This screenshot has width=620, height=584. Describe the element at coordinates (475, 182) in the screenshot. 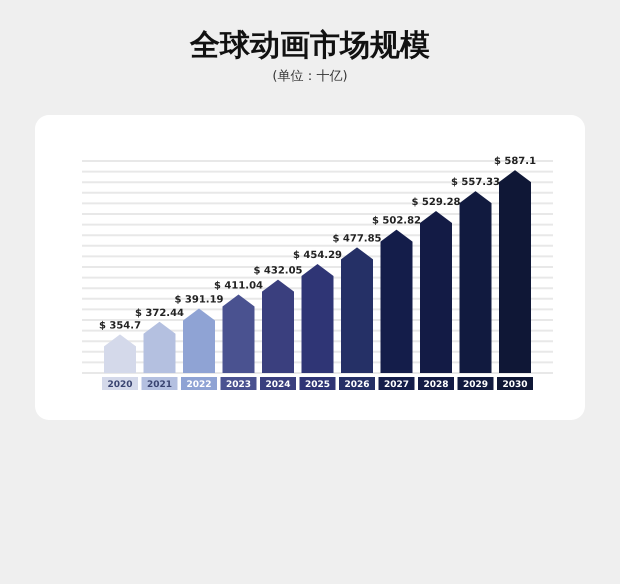

I see `data-label: $ 557.33` at that location.